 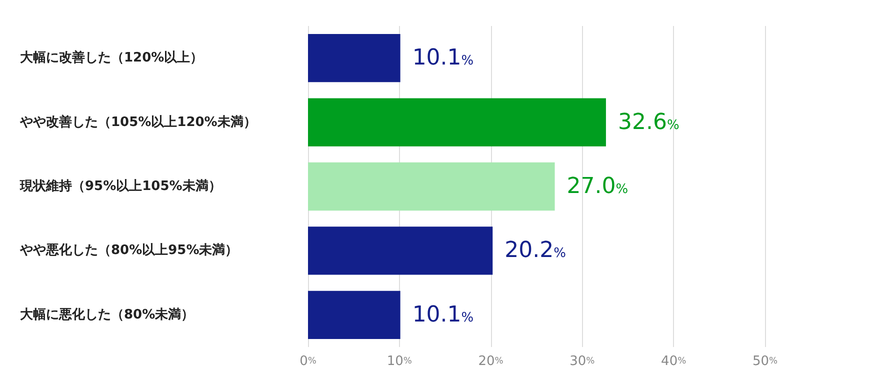 What do you see at coordinates (535, 251) in the screenshot?
I see `data-label: 20.2%` at bounding box center [535, 251].